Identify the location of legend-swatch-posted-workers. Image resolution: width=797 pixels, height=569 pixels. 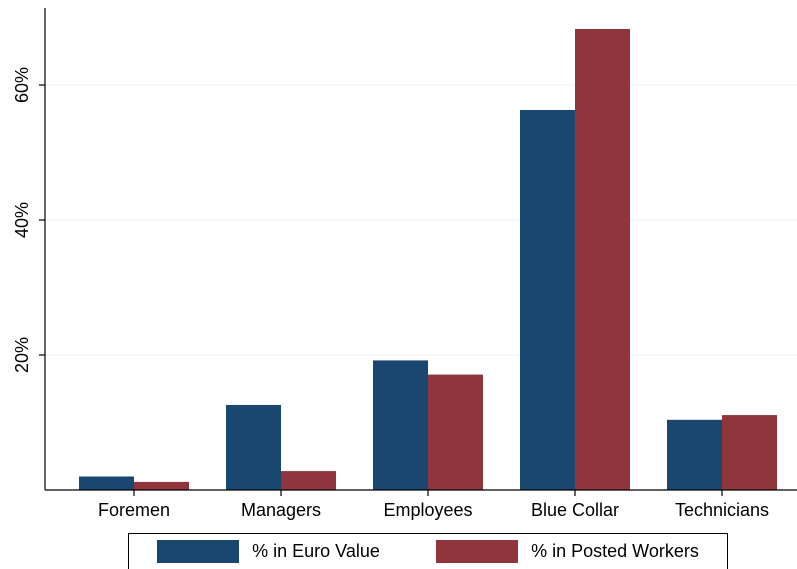
(477, 551).